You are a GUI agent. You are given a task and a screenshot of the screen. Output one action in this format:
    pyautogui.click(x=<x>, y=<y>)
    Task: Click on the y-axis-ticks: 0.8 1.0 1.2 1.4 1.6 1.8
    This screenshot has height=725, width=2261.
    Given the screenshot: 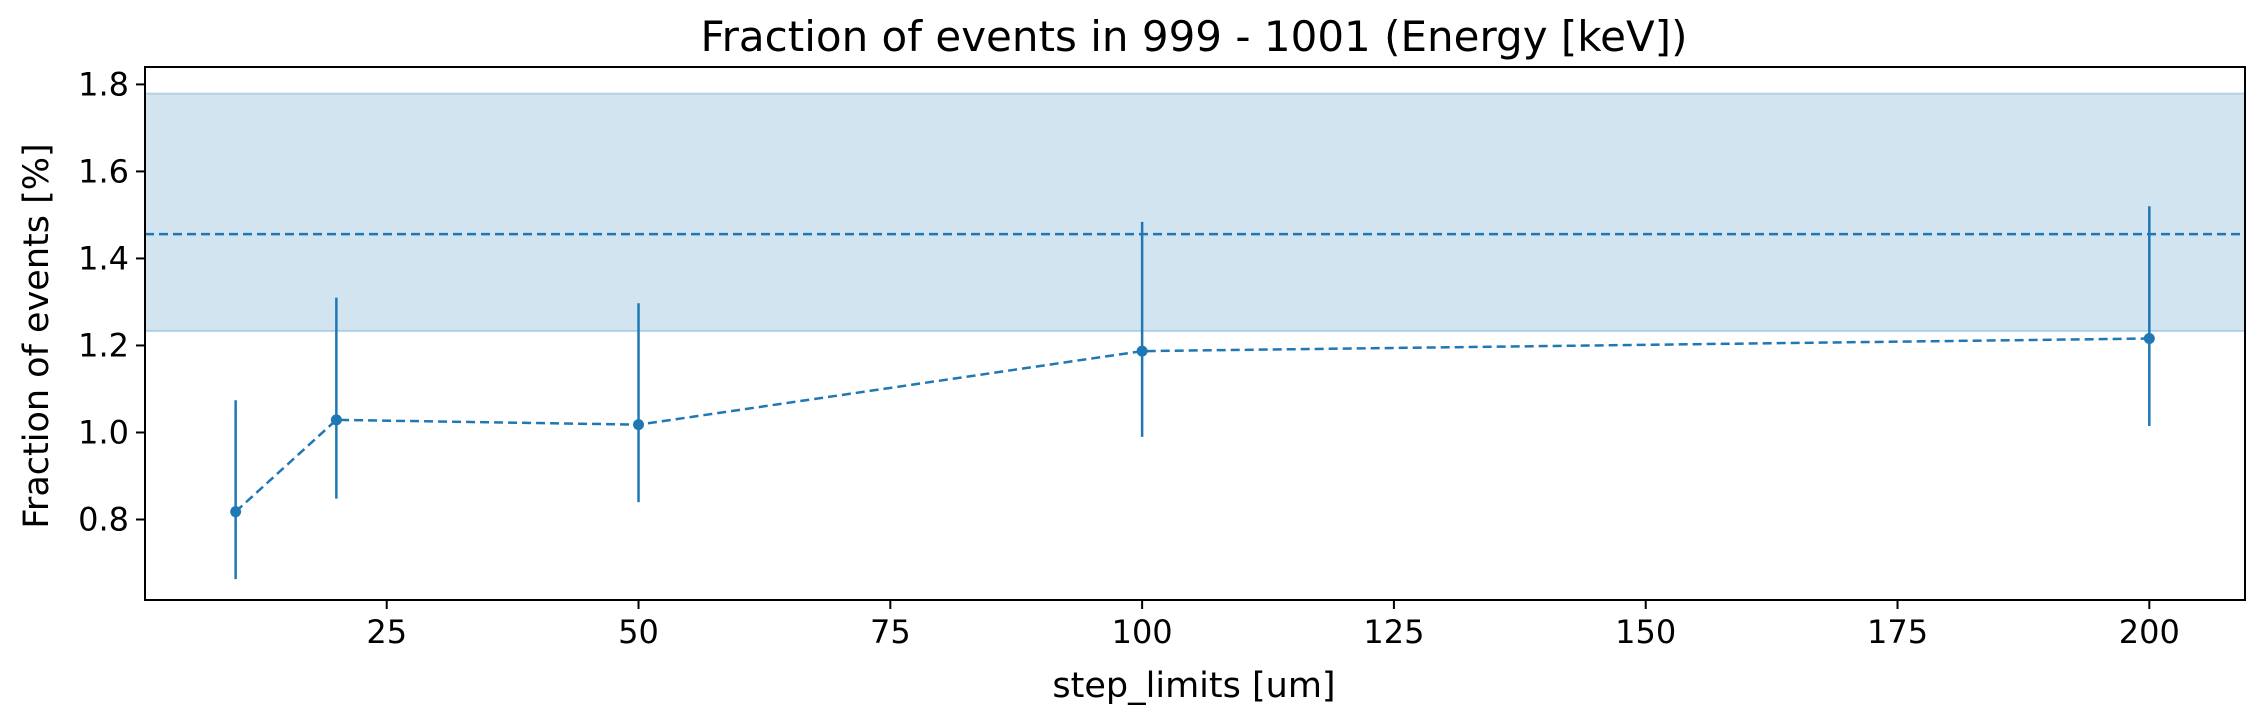 What is the action you would take?
    pyautogui.click(x=111, y=302)
    